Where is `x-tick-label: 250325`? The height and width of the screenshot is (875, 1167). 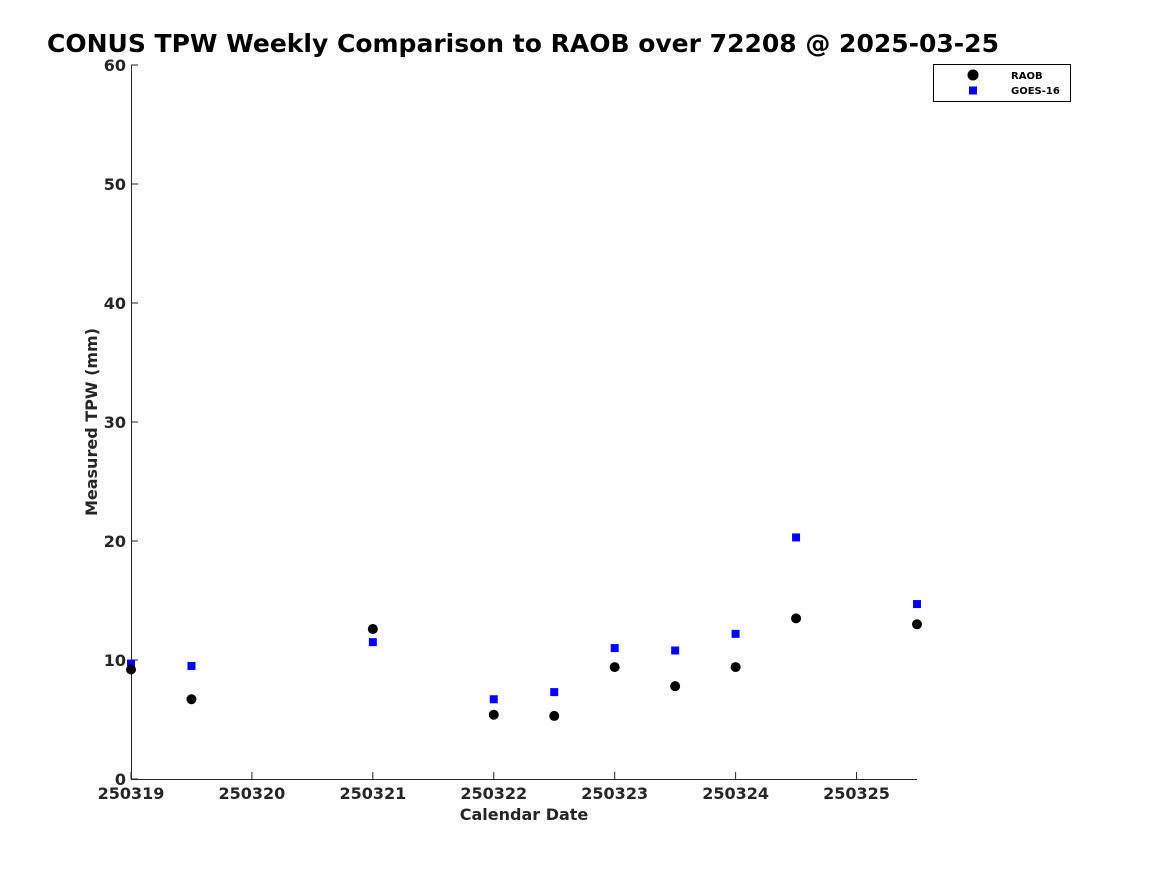
x-tick-label: 250325 is located at coordinates (856, 793).